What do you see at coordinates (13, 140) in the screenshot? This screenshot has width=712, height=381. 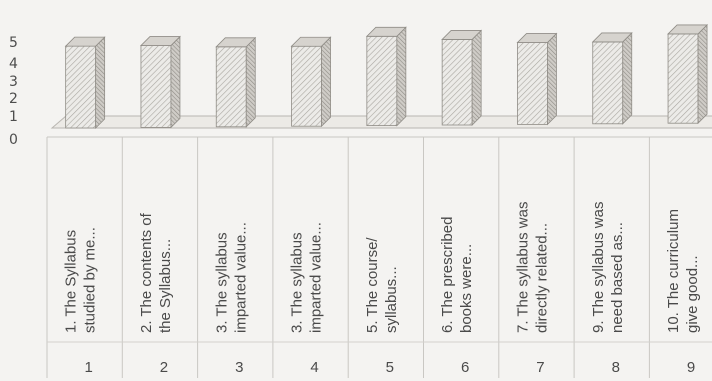 I see `y-tick-label: 0` at bounding box center [13, 140].